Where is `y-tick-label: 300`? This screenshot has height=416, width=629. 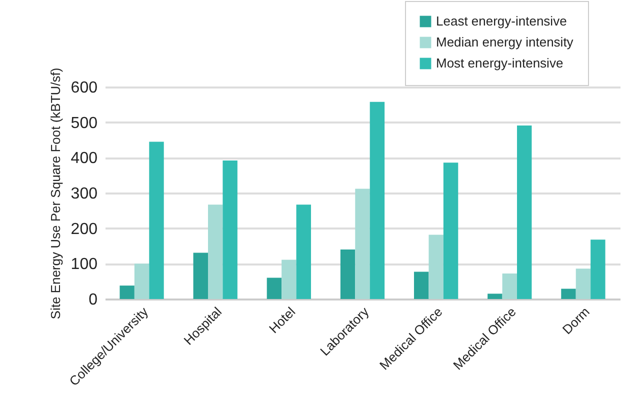 y-tick-label: 300 is located at coordinates (84, 194).